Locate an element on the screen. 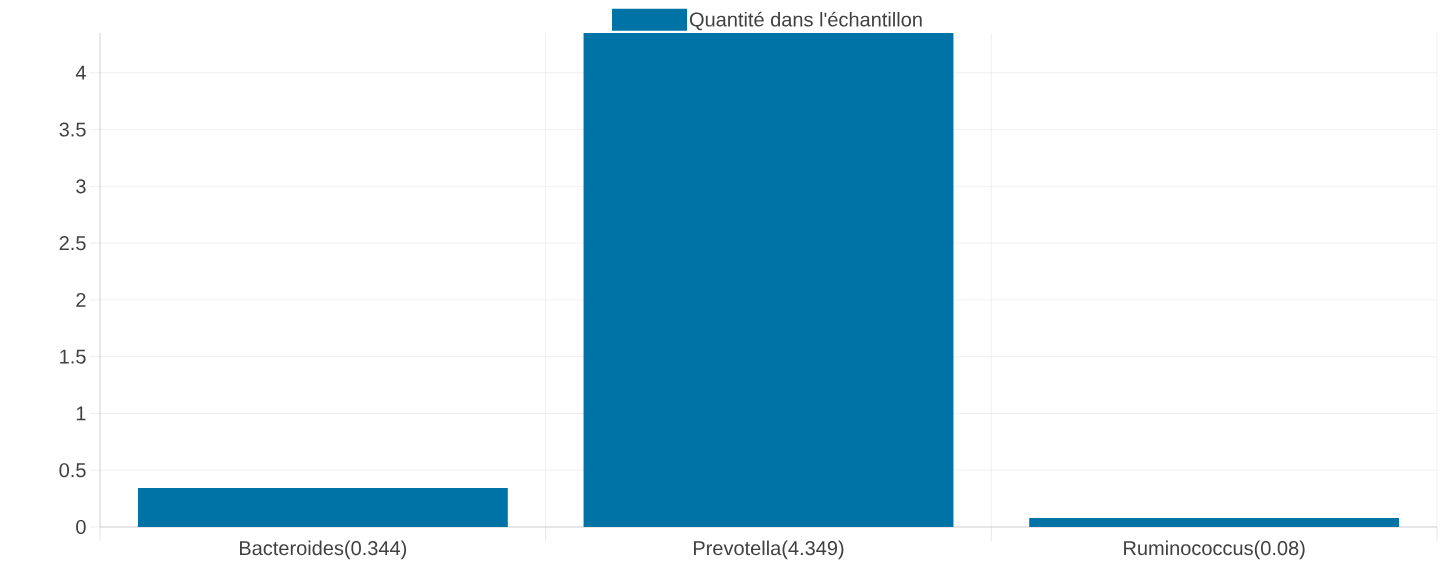  y-tick-label: 2.5 is located at coordinates (72, 243).